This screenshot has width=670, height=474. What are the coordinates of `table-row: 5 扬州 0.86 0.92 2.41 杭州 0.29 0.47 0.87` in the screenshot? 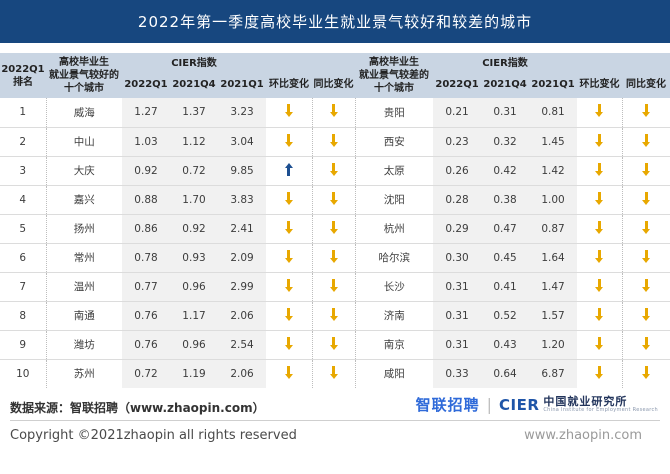 It's located at (335, 229).